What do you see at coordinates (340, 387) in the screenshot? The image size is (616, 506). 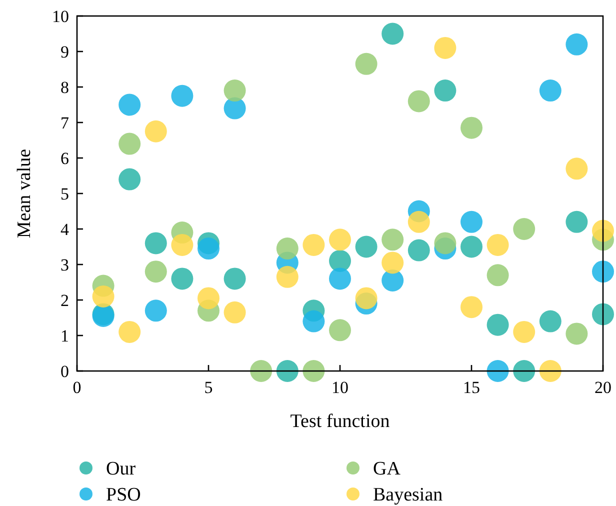 I see `x-tick-label: 10` at bounding box center [340, 387].